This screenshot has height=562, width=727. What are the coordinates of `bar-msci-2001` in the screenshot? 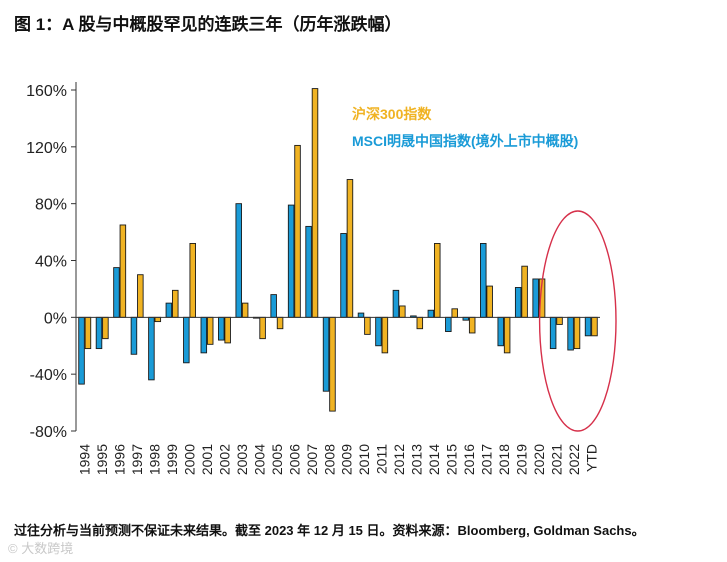 It's located at (204, 335).